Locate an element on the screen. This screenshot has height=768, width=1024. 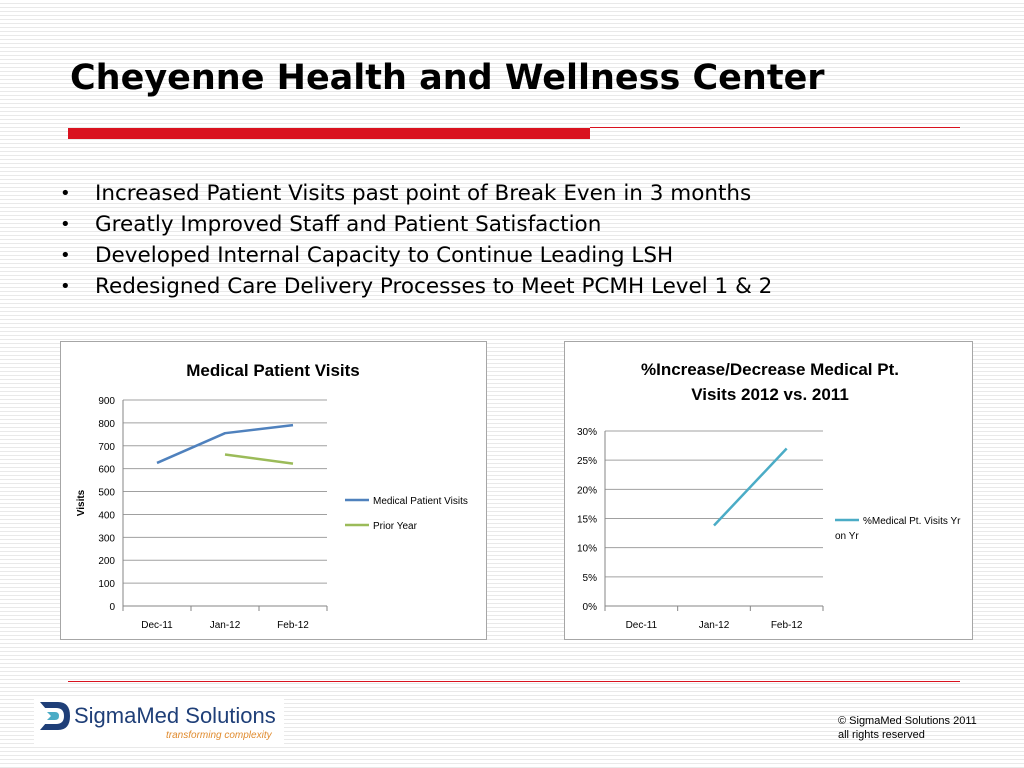
y-tick-label: 500 is located at coordinates (106, 493).